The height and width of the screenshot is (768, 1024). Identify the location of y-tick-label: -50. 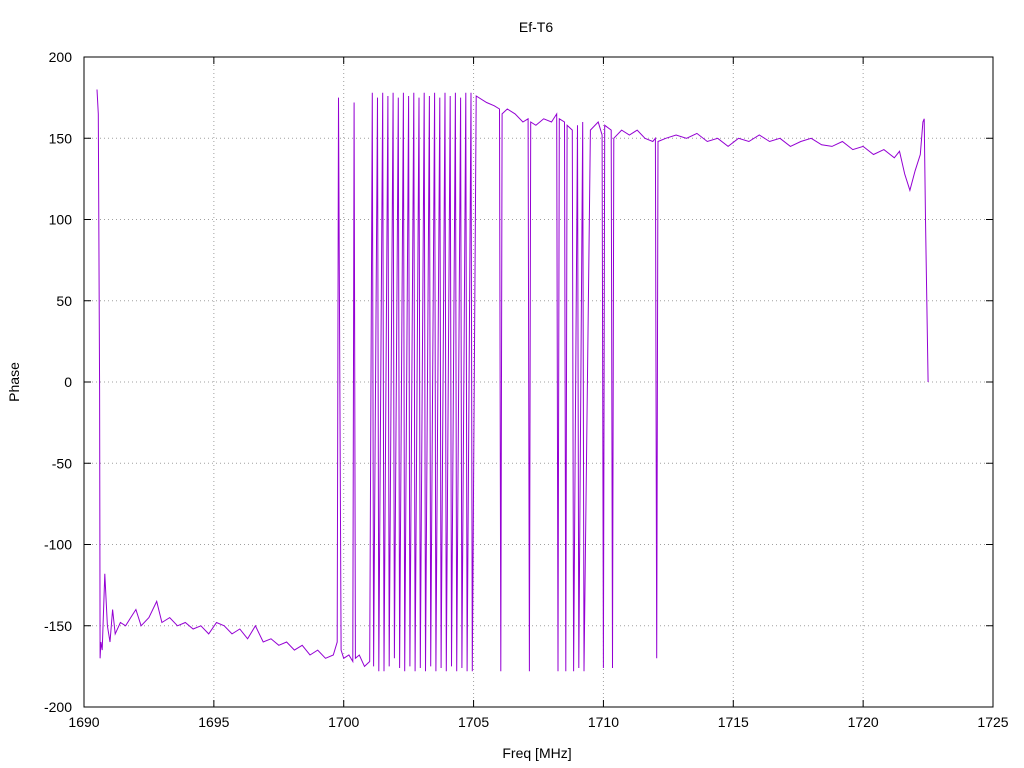
(62, 463).